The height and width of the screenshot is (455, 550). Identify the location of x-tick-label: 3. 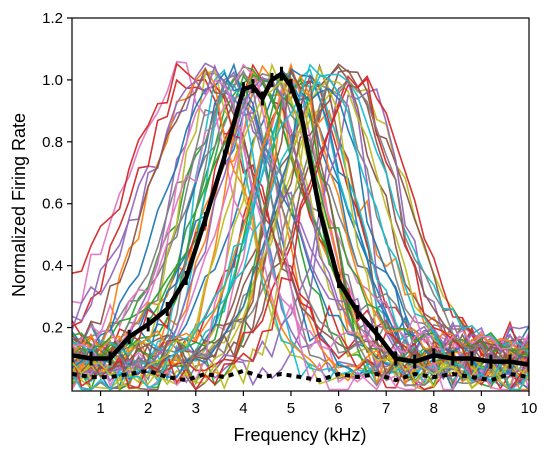
(196, 408).